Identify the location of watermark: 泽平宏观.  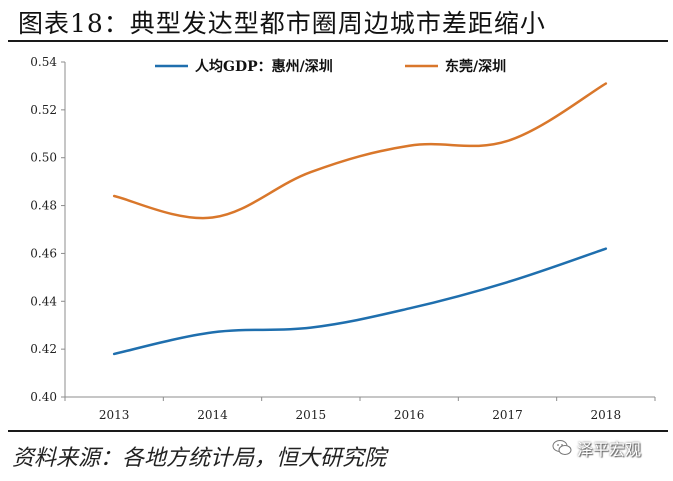
(596, 448).